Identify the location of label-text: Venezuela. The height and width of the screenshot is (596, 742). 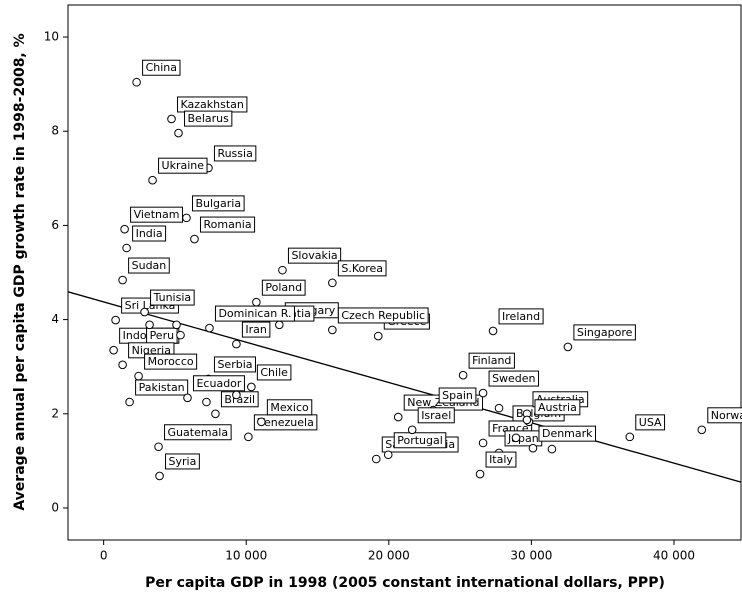
(285, 422).